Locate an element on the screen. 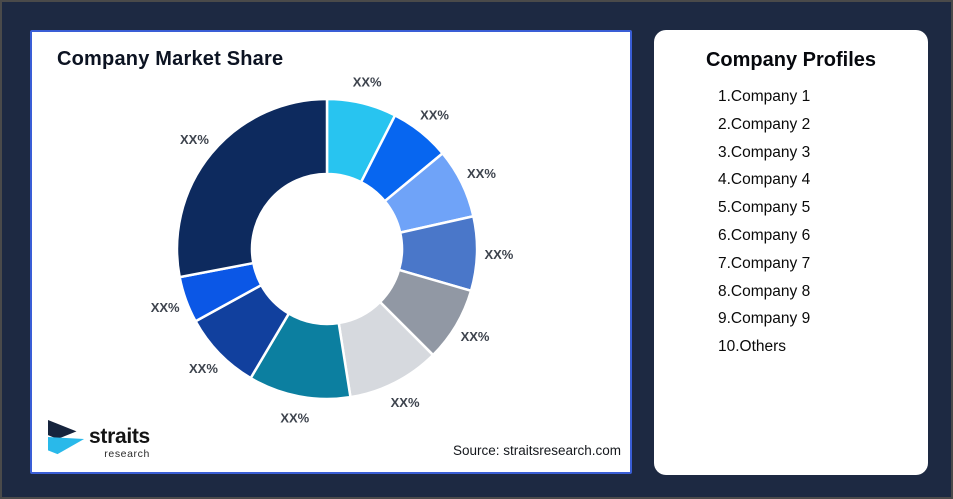 This screenshot has height=499, width=953. straits-arrow-icon is located at coordinates (67, 440).